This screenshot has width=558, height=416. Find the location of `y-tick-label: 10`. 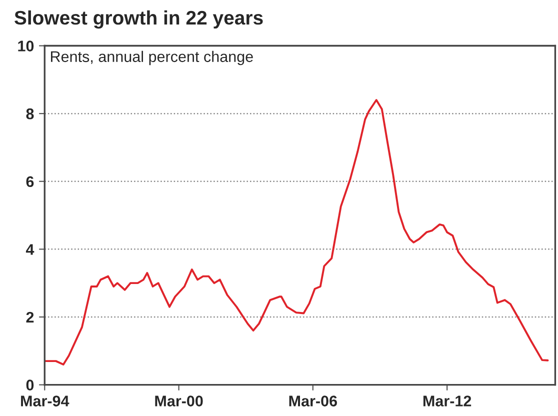

y-tick-label: 10 is located at coordinates (26, 46).